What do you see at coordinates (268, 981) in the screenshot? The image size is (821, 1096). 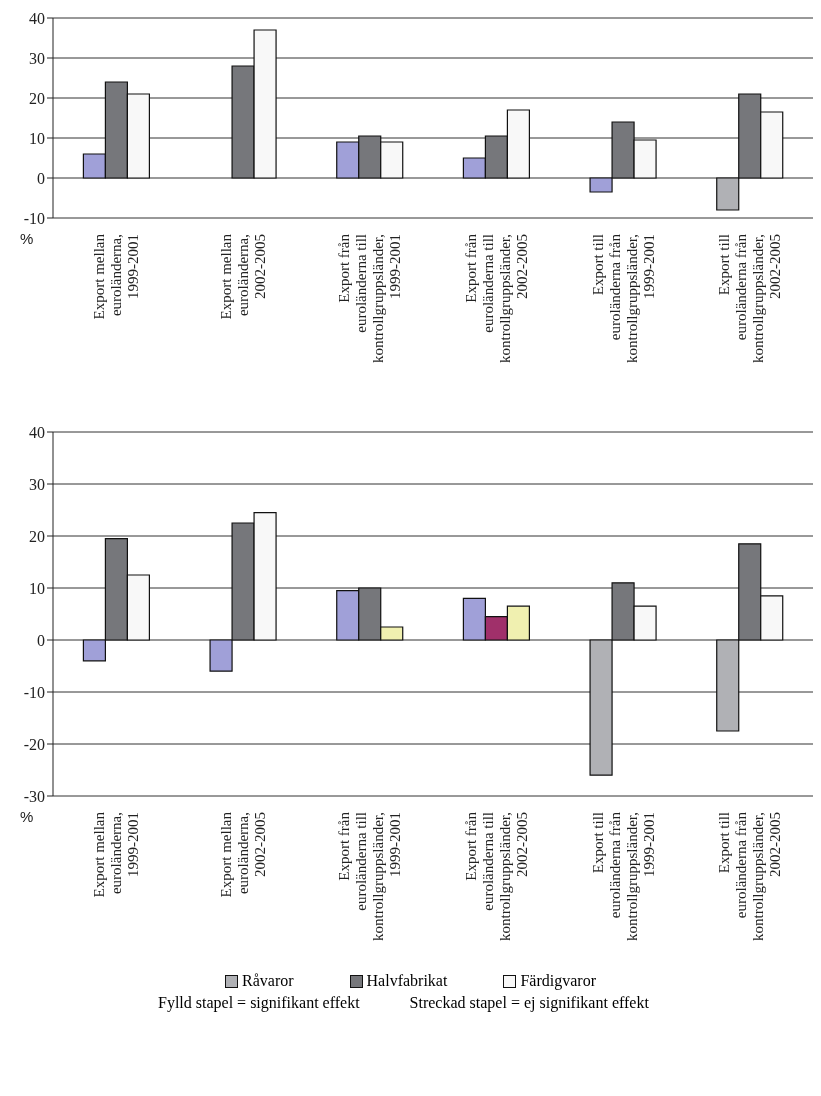 I see `legend-label: Råvaror` at bounding box center [268, 981].